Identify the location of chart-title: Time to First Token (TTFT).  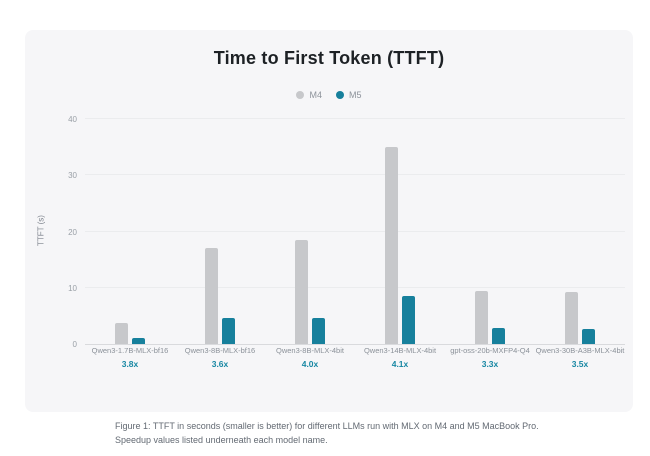
(329, 58).